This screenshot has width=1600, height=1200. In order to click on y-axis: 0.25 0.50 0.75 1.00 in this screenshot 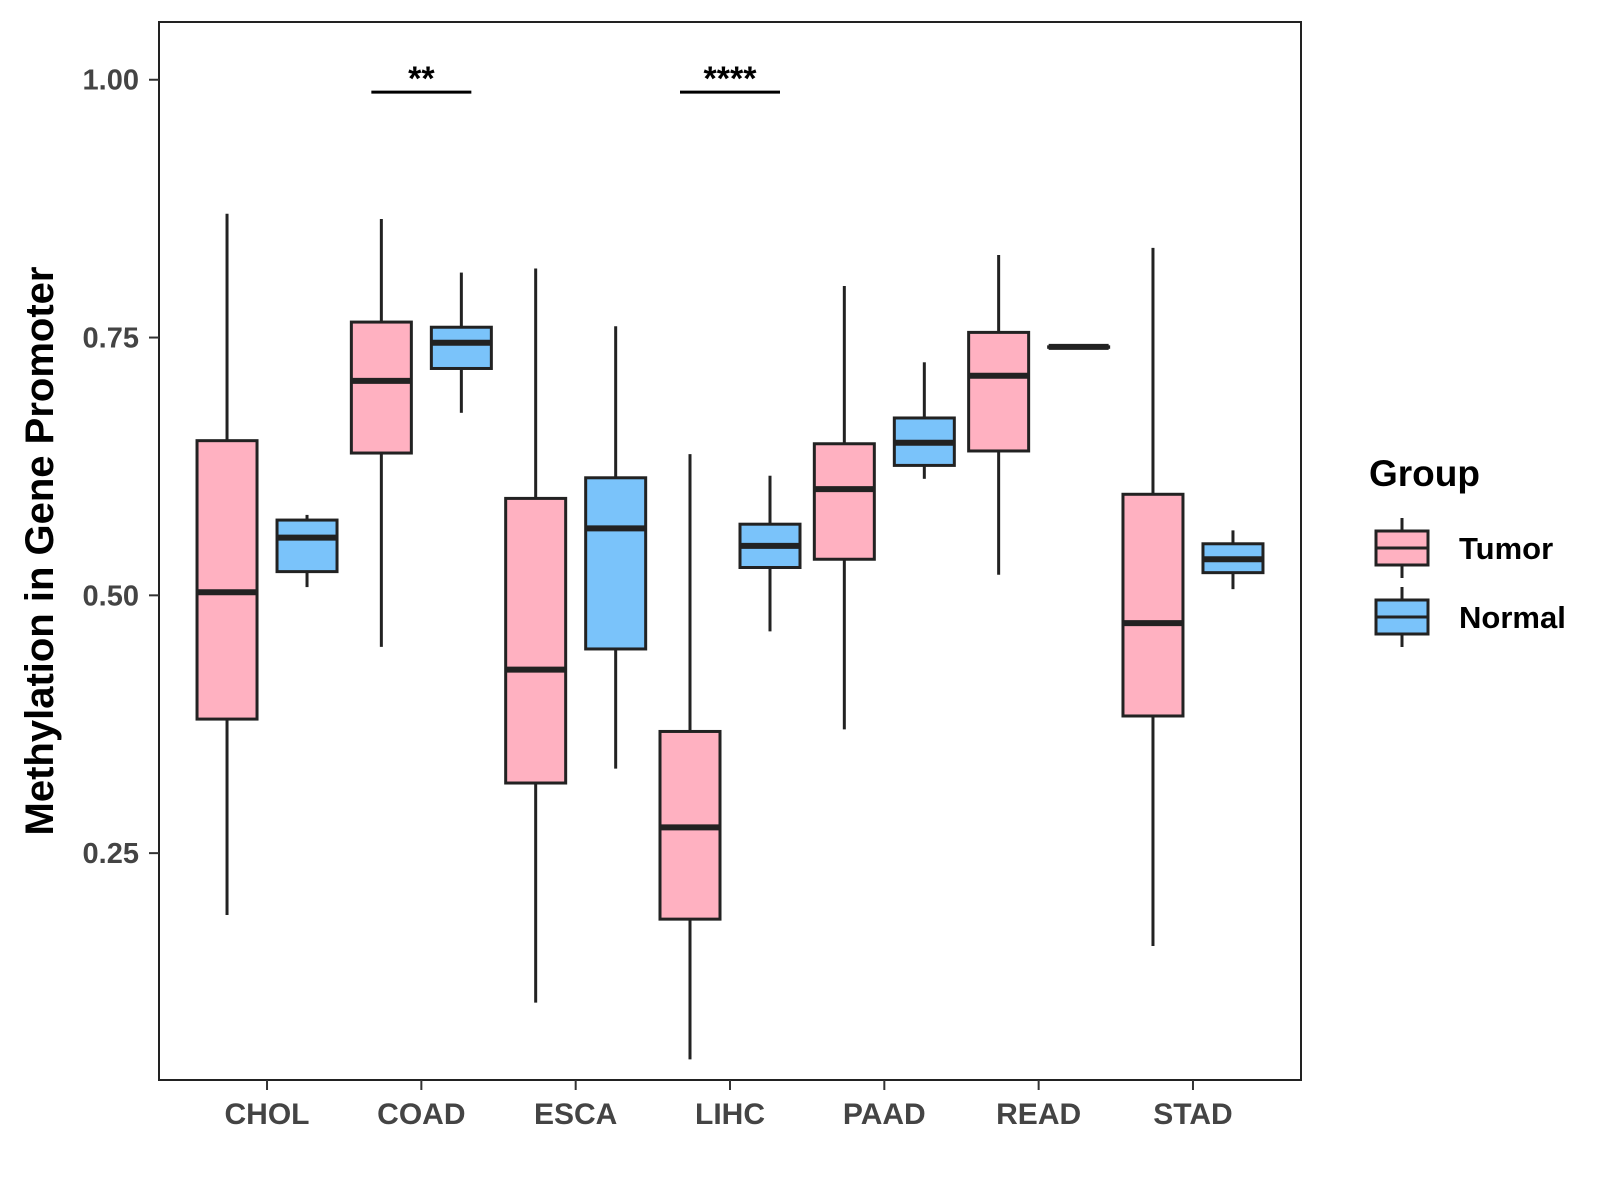, I will do `click(121, 467)`.